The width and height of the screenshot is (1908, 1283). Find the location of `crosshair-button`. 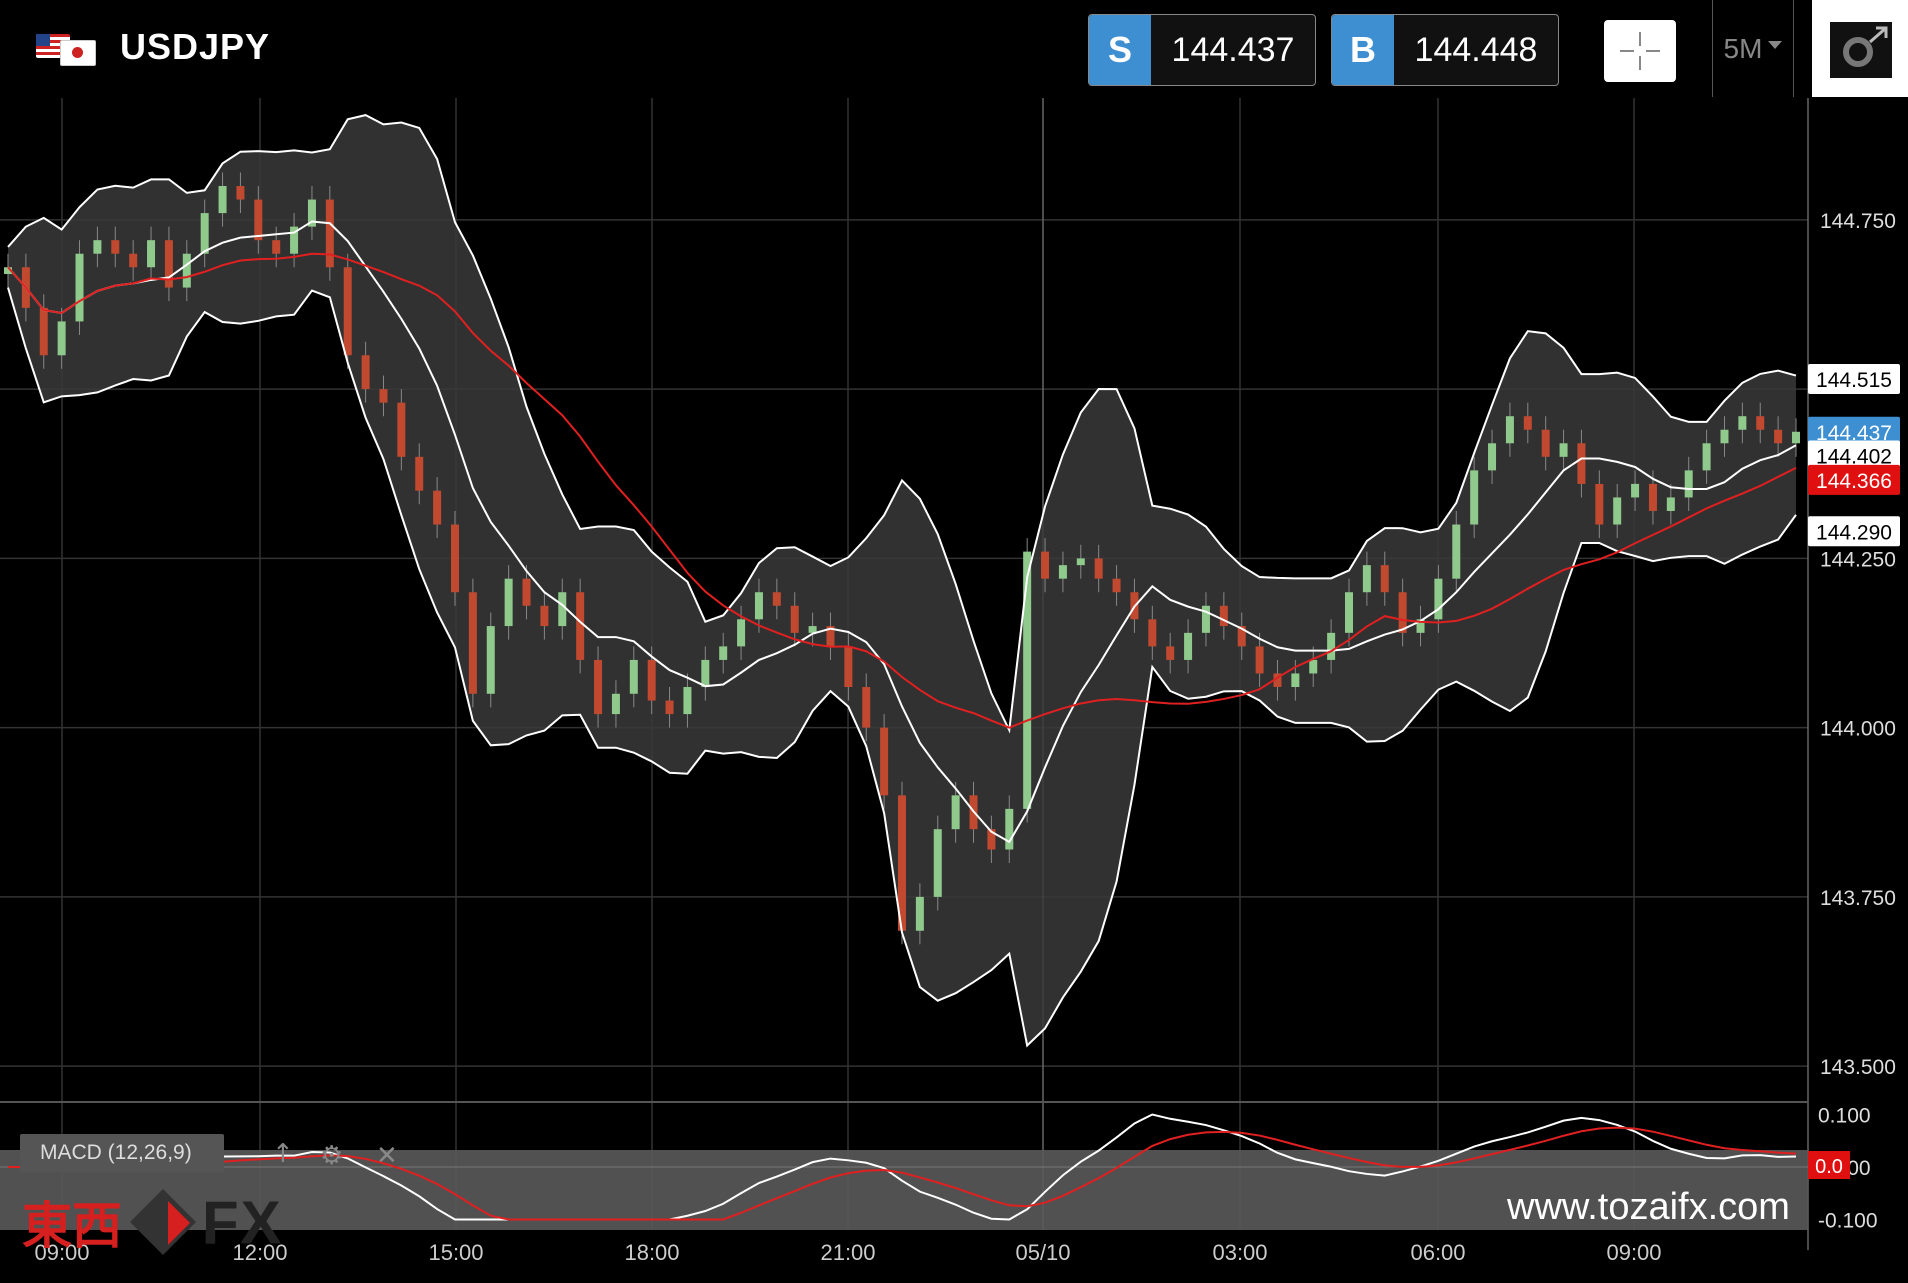

crosshair-button is located at coordinates (1640, 51).